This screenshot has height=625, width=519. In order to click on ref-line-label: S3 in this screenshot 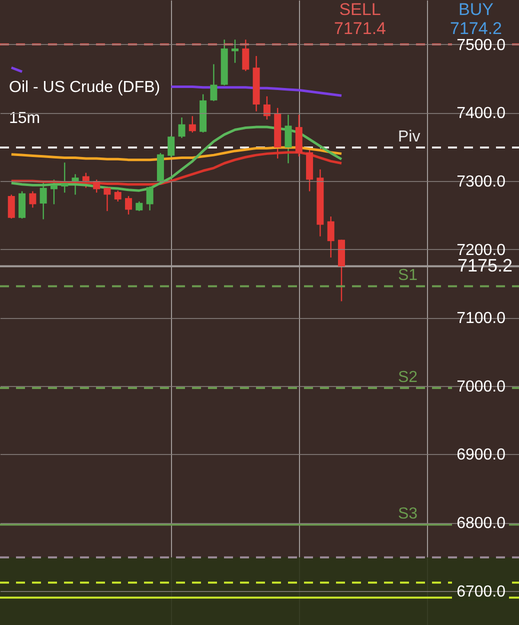, I will do `click(408, 514)`.